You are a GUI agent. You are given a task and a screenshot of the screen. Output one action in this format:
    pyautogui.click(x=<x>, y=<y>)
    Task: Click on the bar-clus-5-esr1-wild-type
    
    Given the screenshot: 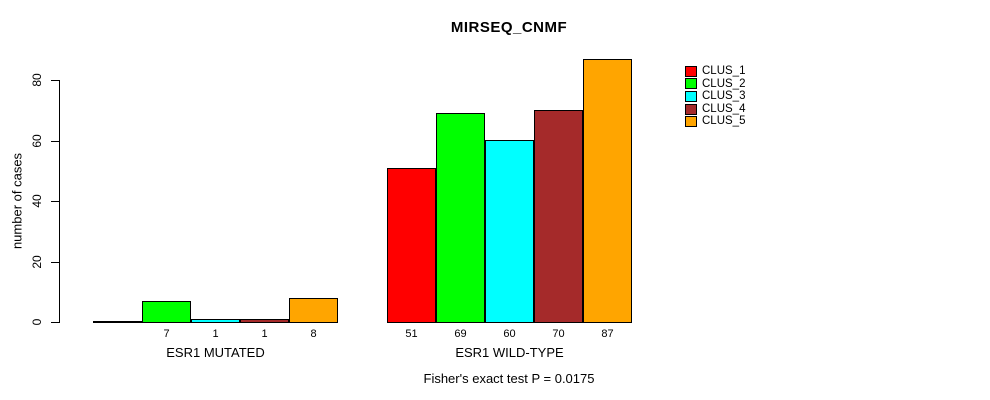 What is the action you would take?
    pyautogui.click(x=607, y=191)
    